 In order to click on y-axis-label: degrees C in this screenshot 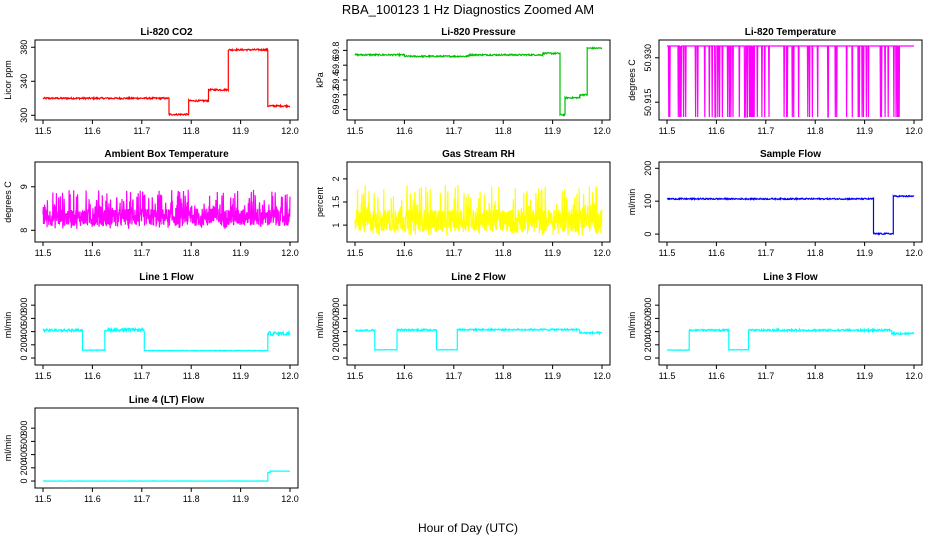, I will do `click(632, 80)`.